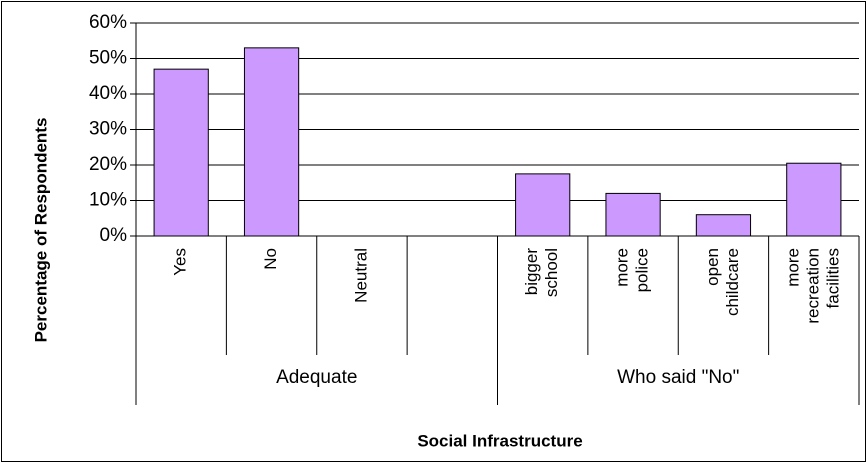 The width and height of the screenshot is (867, 463). What do you see at coordinates (108, 58) in the screenshot?
I see `y-tick-label: 50%` at bounding box center [108, 58].